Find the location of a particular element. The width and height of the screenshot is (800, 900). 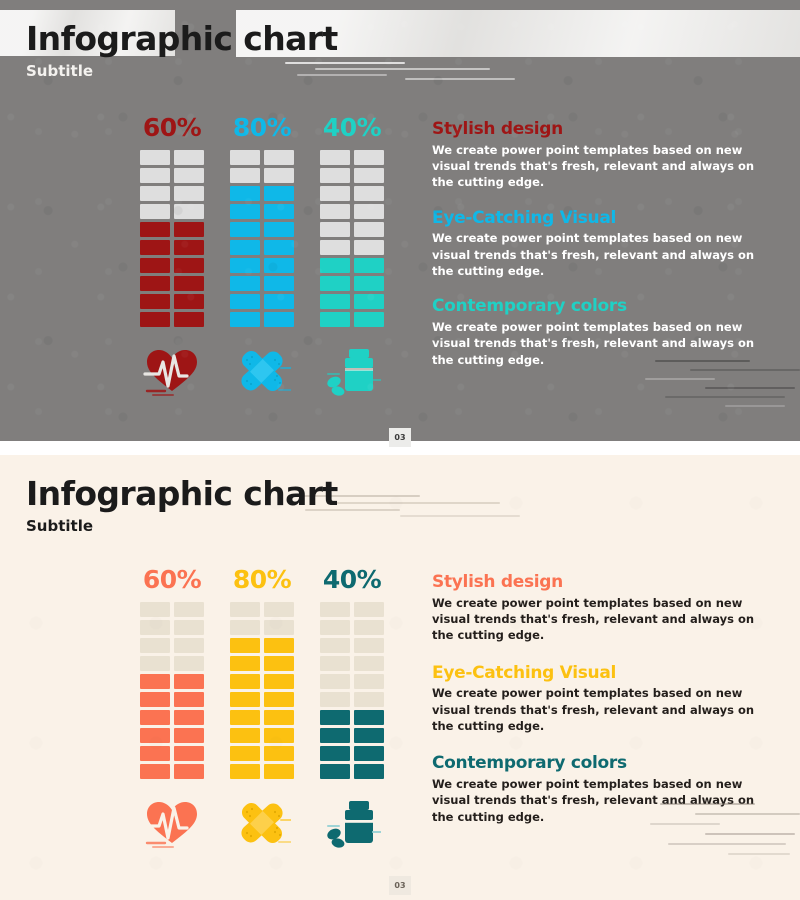

icon-row-dark is located at coordinates (262, 371).